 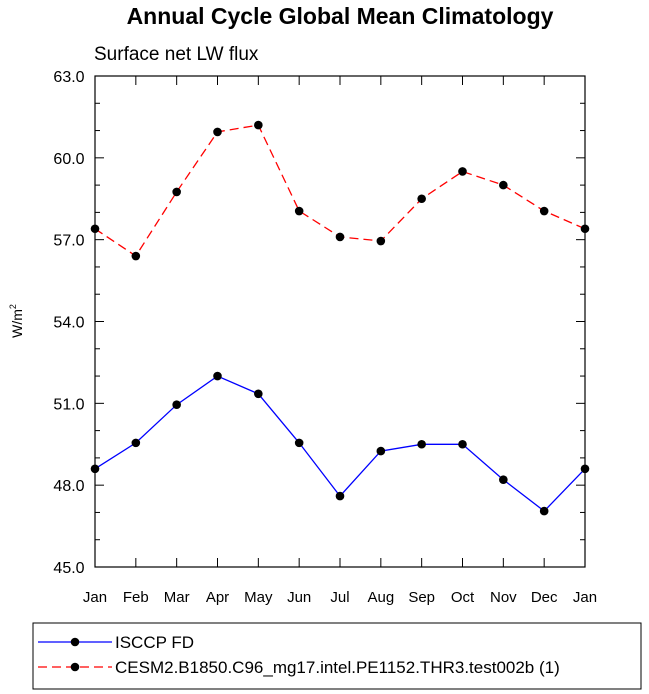 I want to click on y-tick-label: 45.0, so click(x=68, y=568).